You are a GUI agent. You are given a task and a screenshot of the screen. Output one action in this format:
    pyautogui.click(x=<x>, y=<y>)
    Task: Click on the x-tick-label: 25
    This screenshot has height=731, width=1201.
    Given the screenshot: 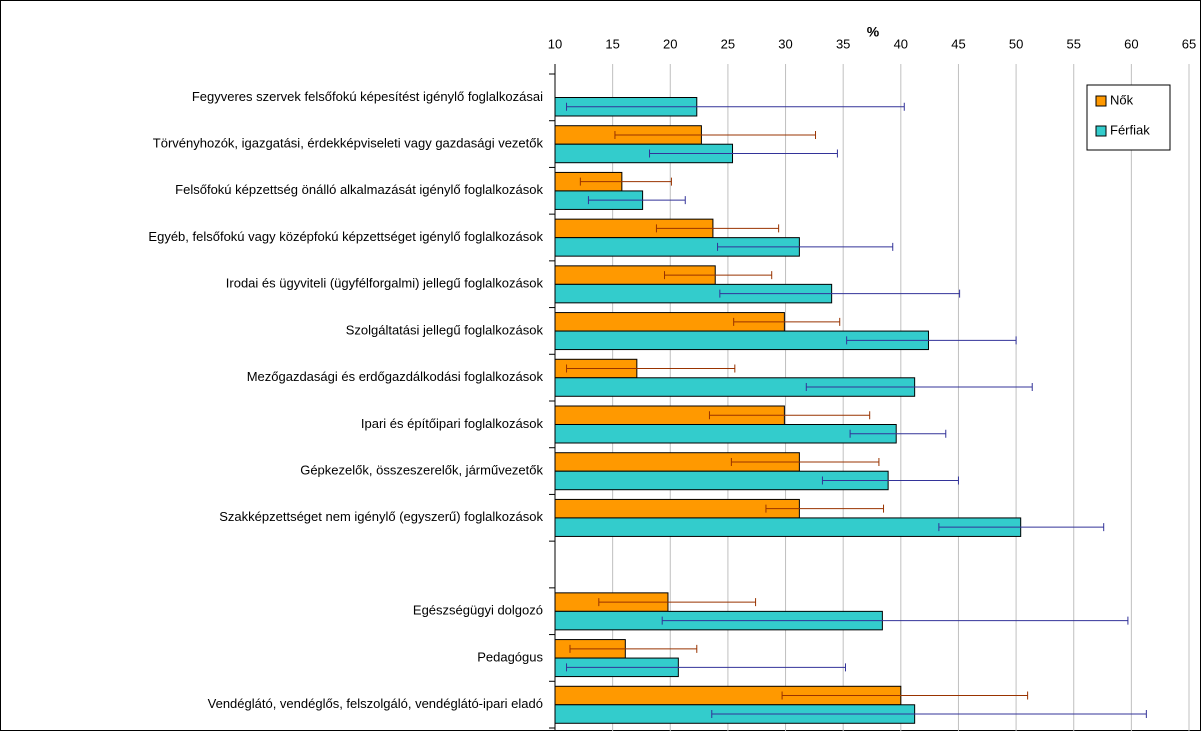 What is the action you would take?
    pyautogui.click(x=728, y=43)
    